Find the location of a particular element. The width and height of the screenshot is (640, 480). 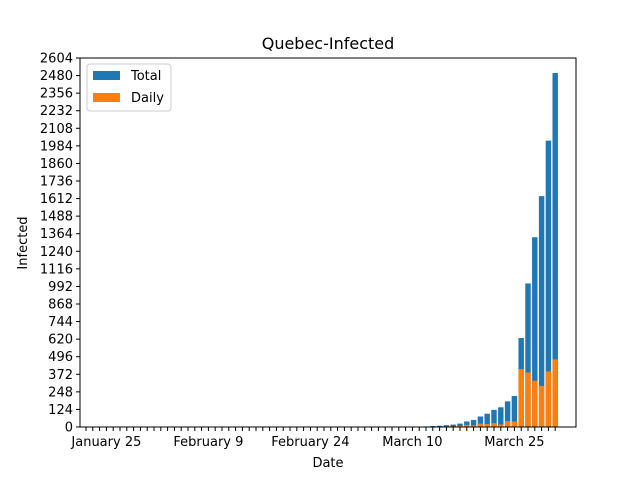

x-axis-label: Date is located at coordinates (327, 463).